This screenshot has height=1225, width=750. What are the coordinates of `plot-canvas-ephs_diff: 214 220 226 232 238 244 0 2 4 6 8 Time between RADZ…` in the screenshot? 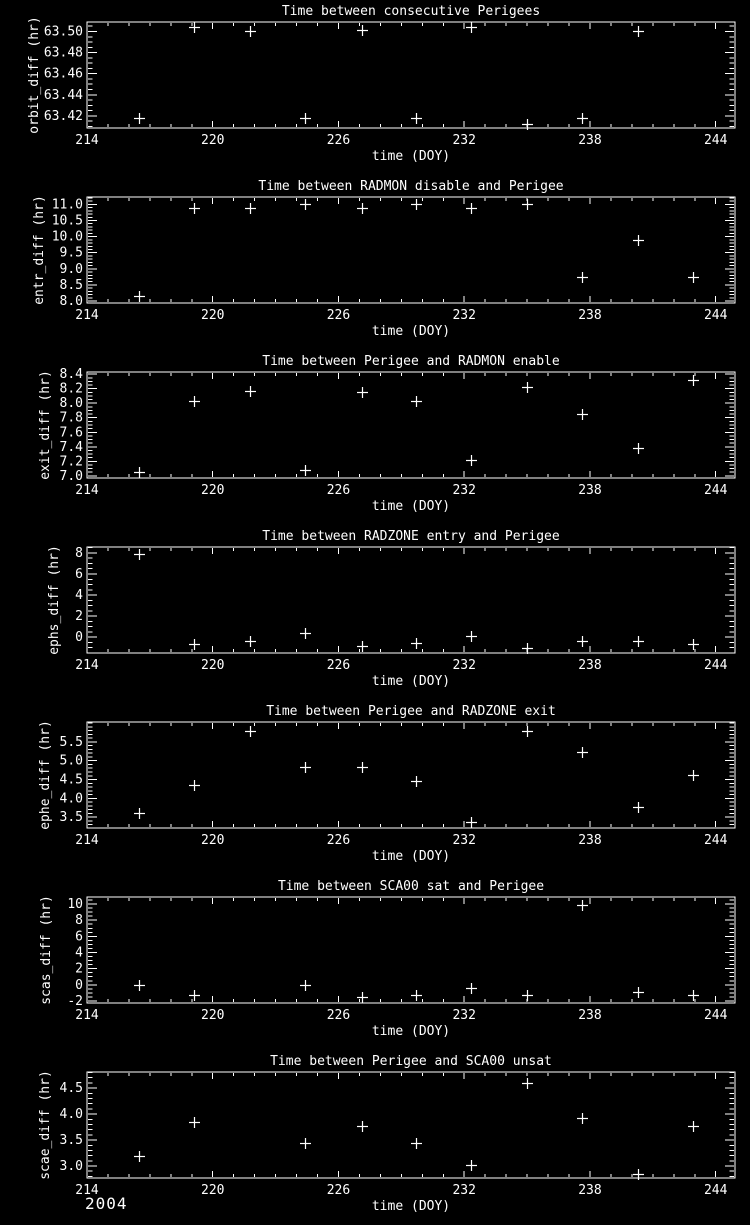 It's located at (391, 609).